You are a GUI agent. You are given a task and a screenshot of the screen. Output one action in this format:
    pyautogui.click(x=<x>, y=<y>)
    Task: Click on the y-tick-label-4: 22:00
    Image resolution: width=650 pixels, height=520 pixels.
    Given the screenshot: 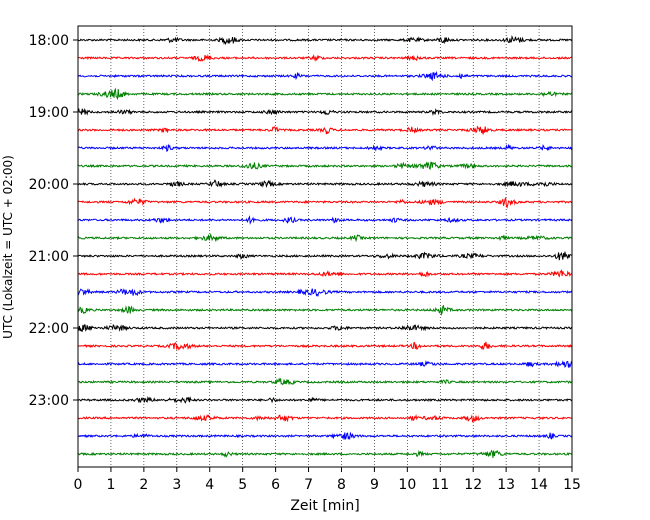 What is the action you would take?
    pyautogui.click(x=49, y=329)
    